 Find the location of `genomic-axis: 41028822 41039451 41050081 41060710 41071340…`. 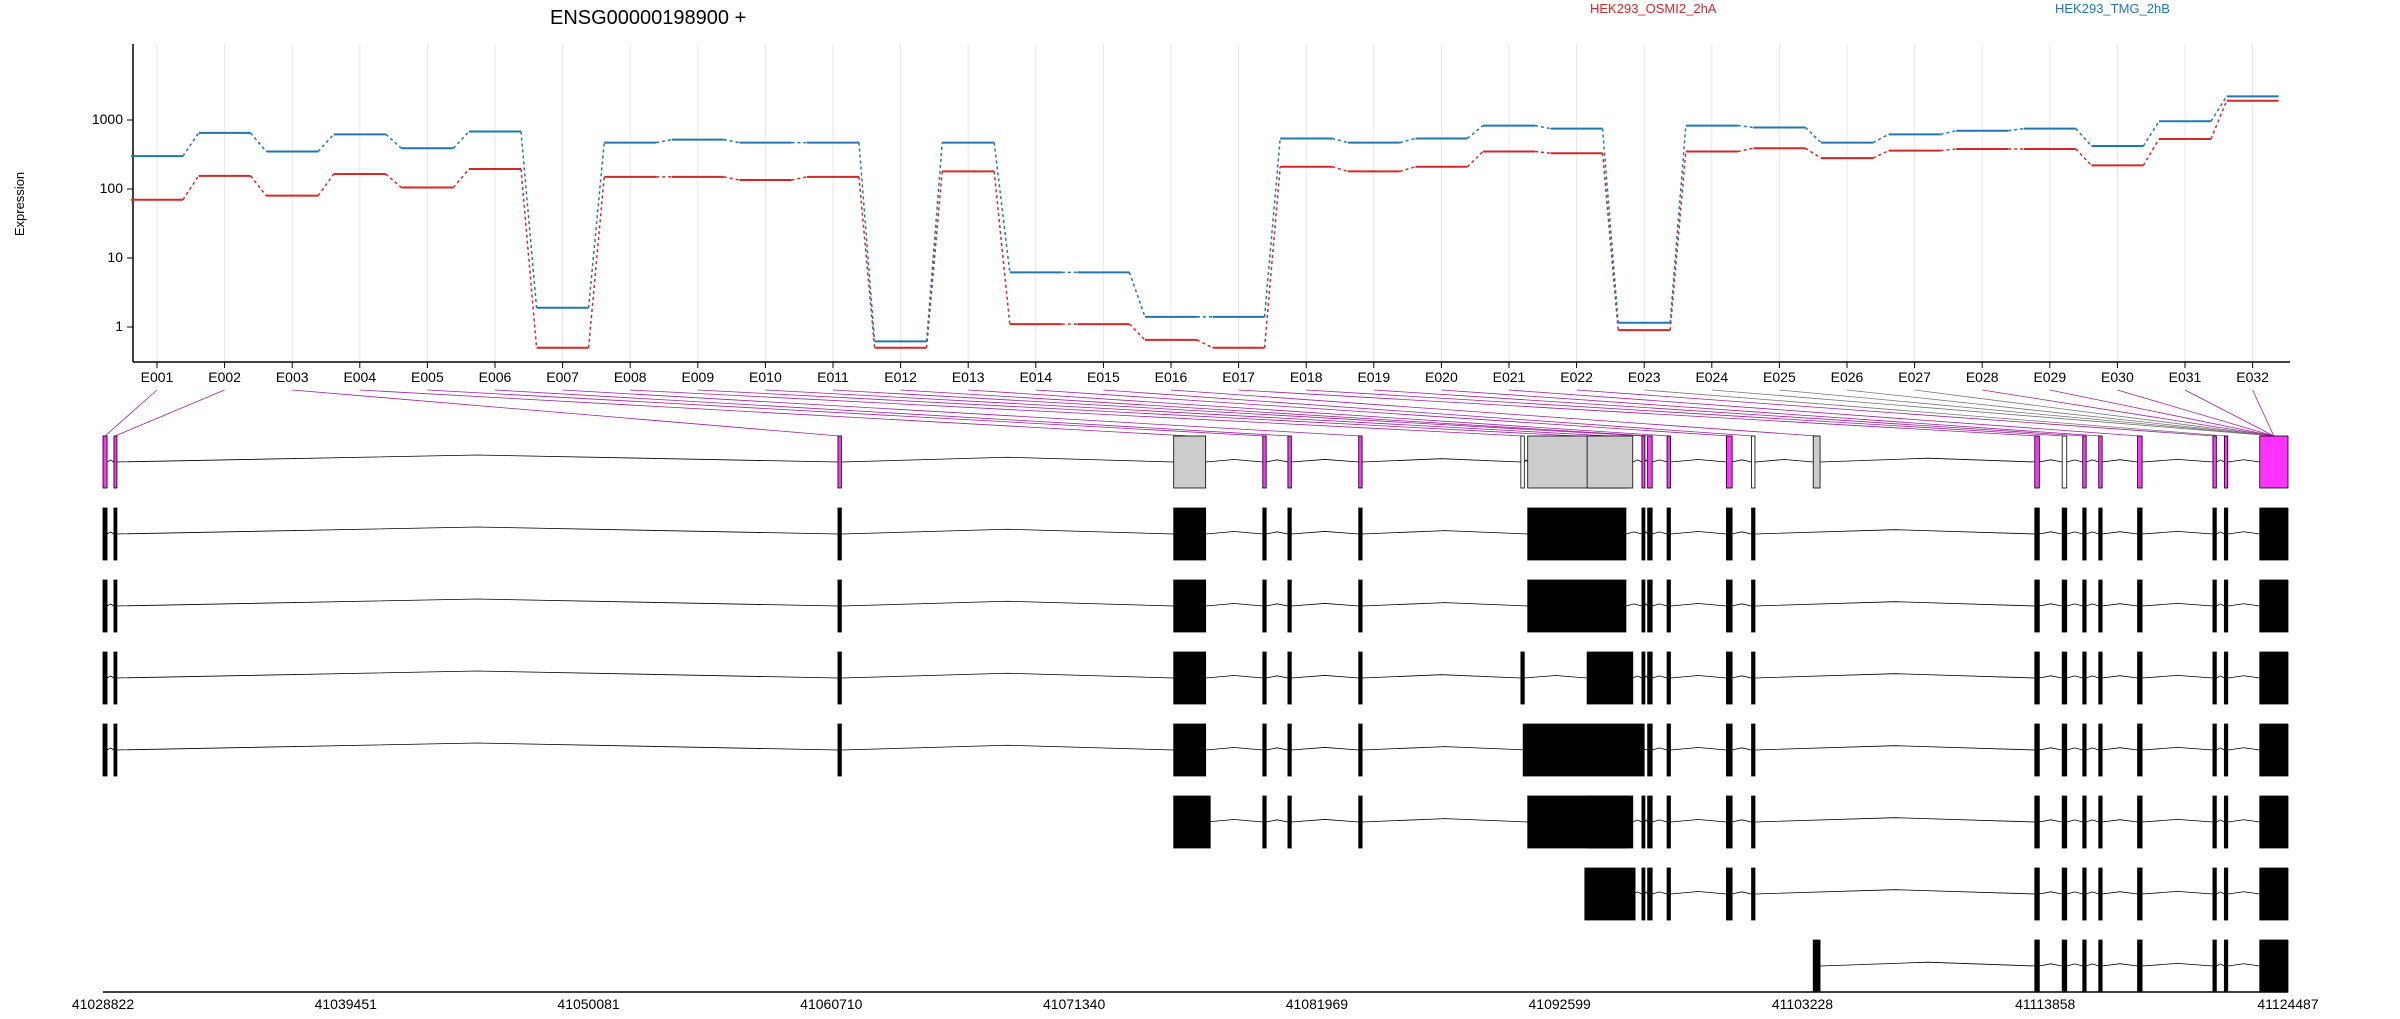

genomic-axis: 41028822 41039451 41050081 41060710 41071340… is located at coordinates (1195, 1001).